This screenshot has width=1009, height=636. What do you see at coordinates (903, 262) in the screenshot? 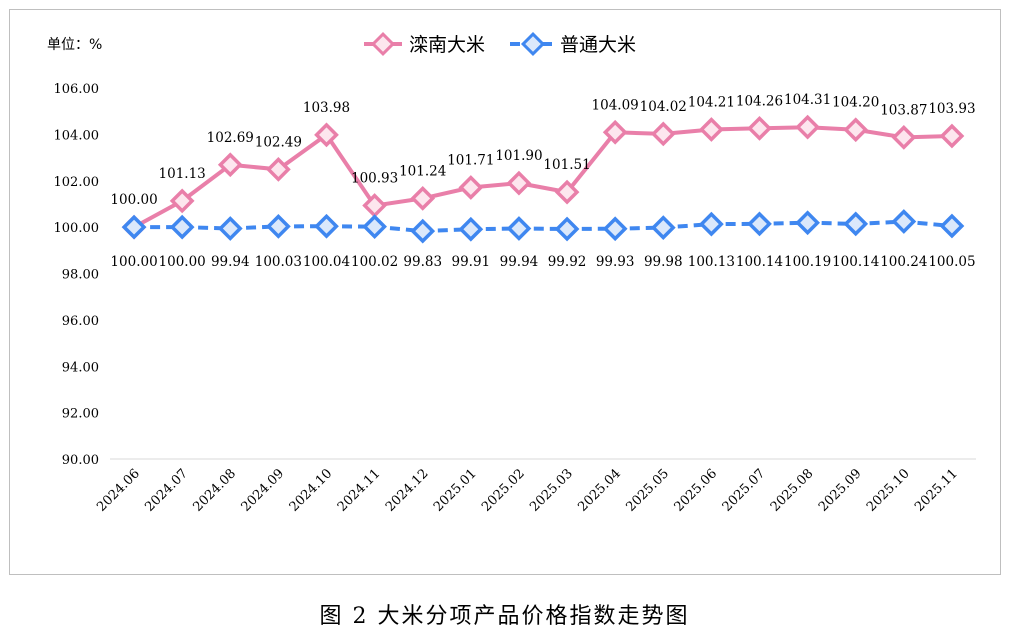
I see `data-label-series-2: 100.24` at bounding box center [903, 262].